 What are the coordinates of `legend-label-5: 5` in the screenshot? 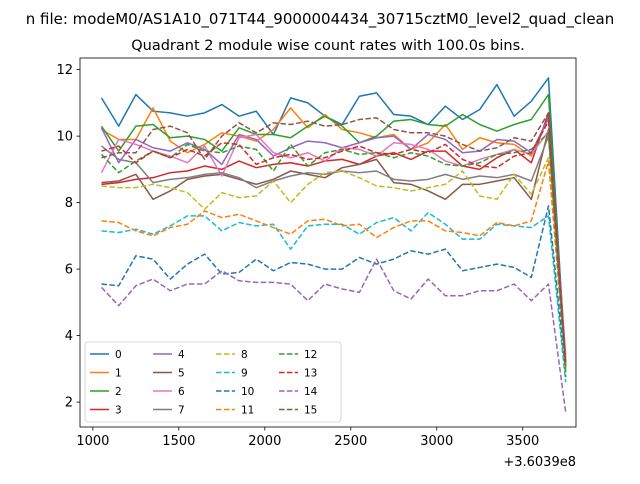 It's located at (181, 374).